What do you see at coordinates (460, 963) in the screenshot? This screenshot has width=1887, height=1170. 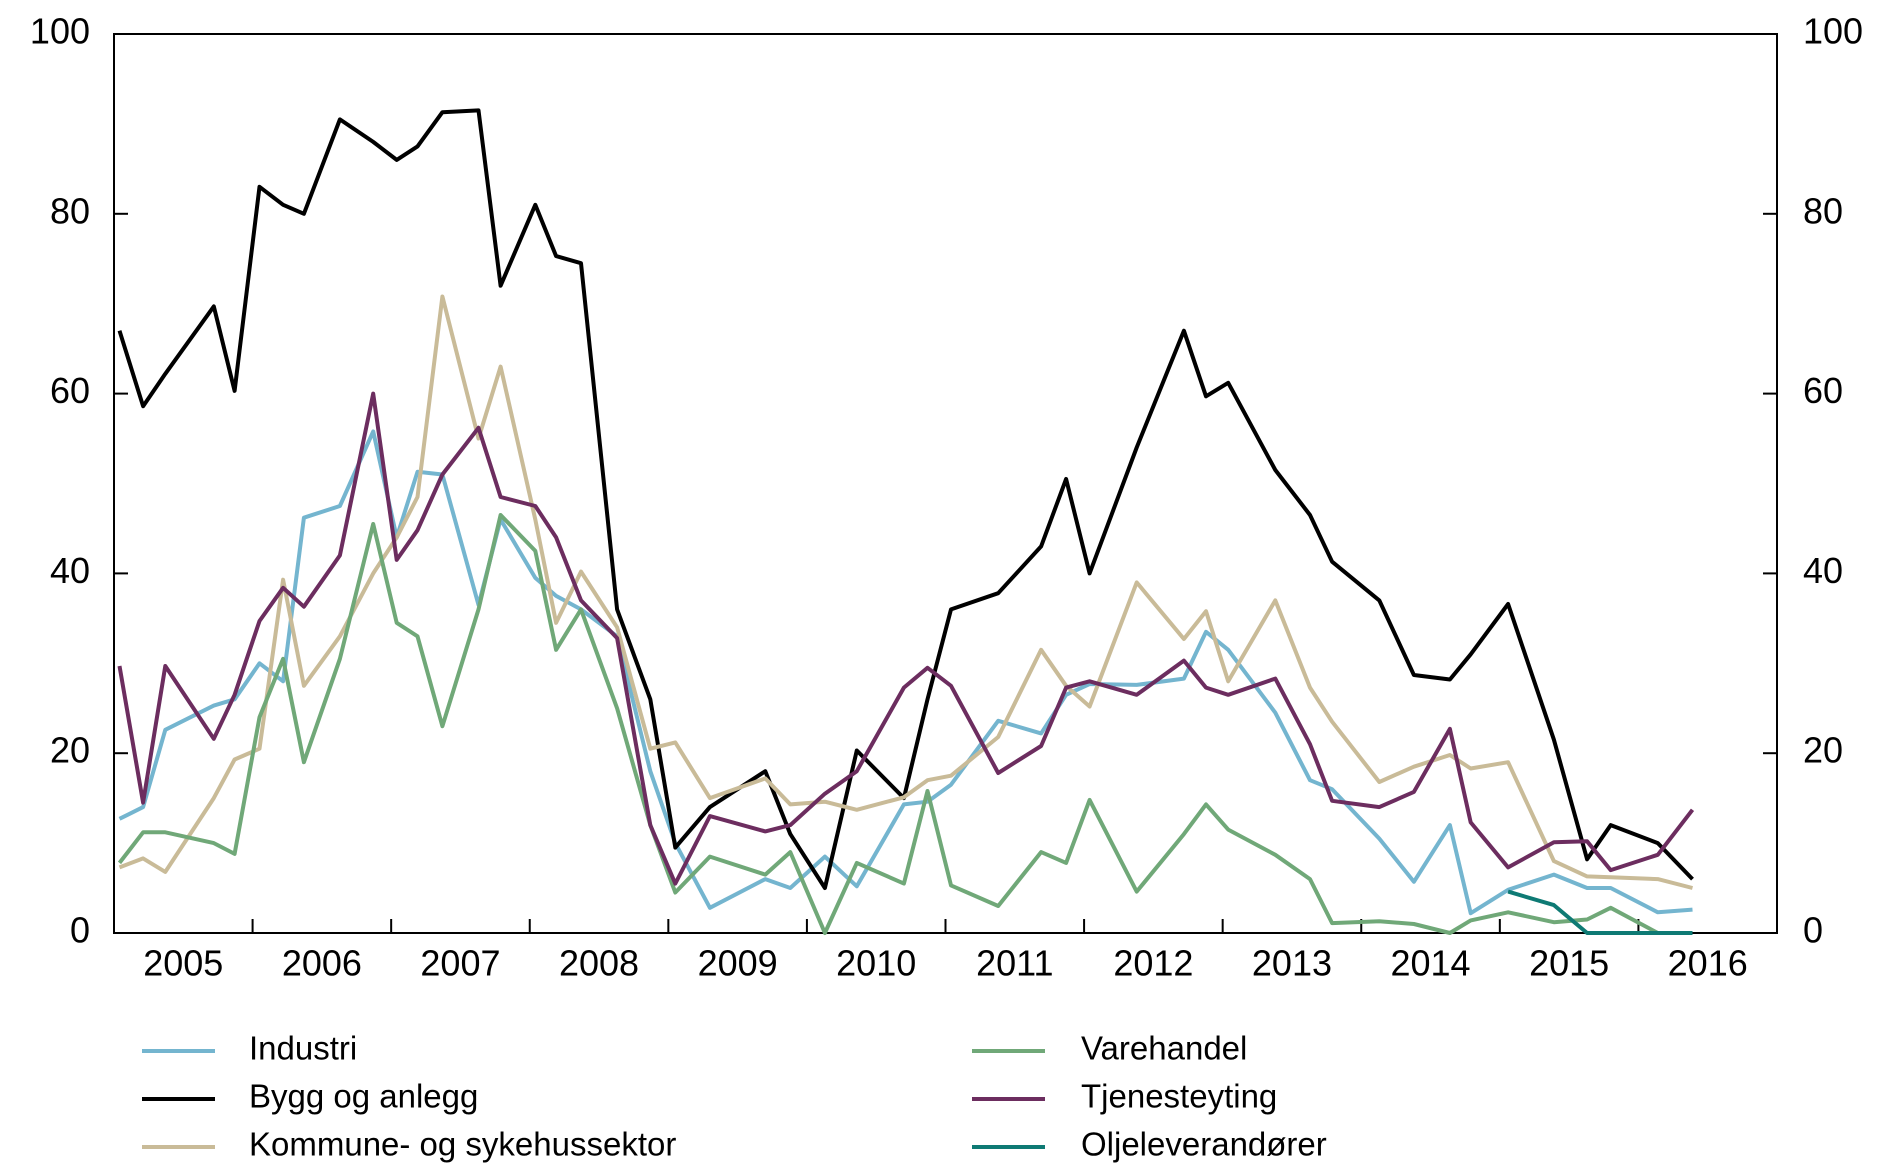 I see `x-tick-label: 2007` at bounding box center [460, 963].